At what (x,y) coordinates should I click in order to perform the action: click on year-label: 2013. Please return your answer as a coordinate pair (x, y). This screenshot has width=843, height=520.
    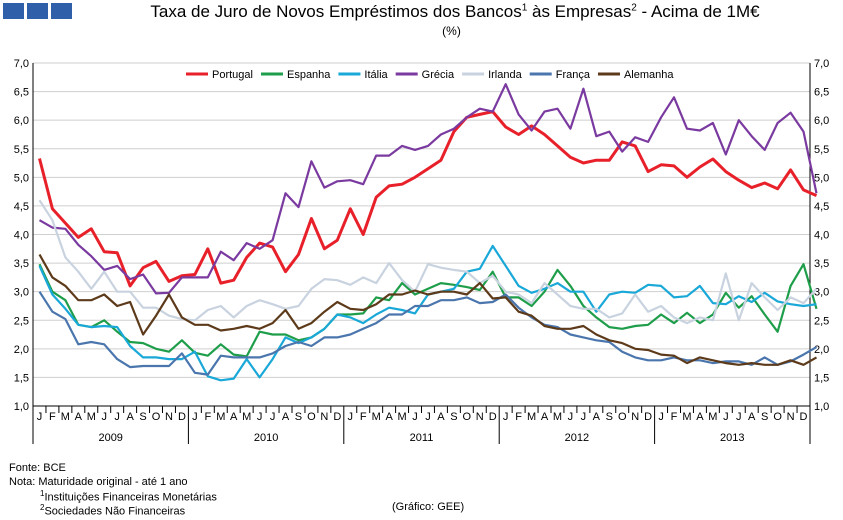
    Looking at the image, I should click on (732, 438).